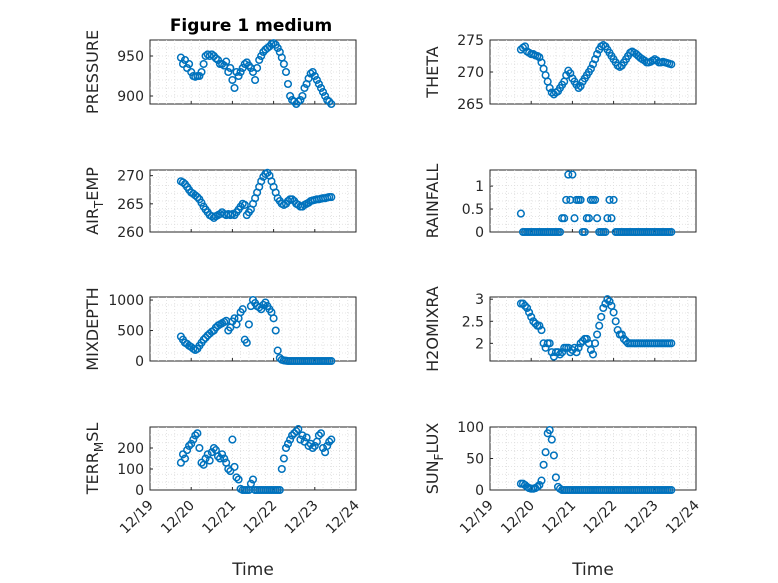 The width and height of the screenshot is (778, 583). Describe the element at coordinates (130, 205) in the screenshot. I see `y-tick-label: 265` at that location.